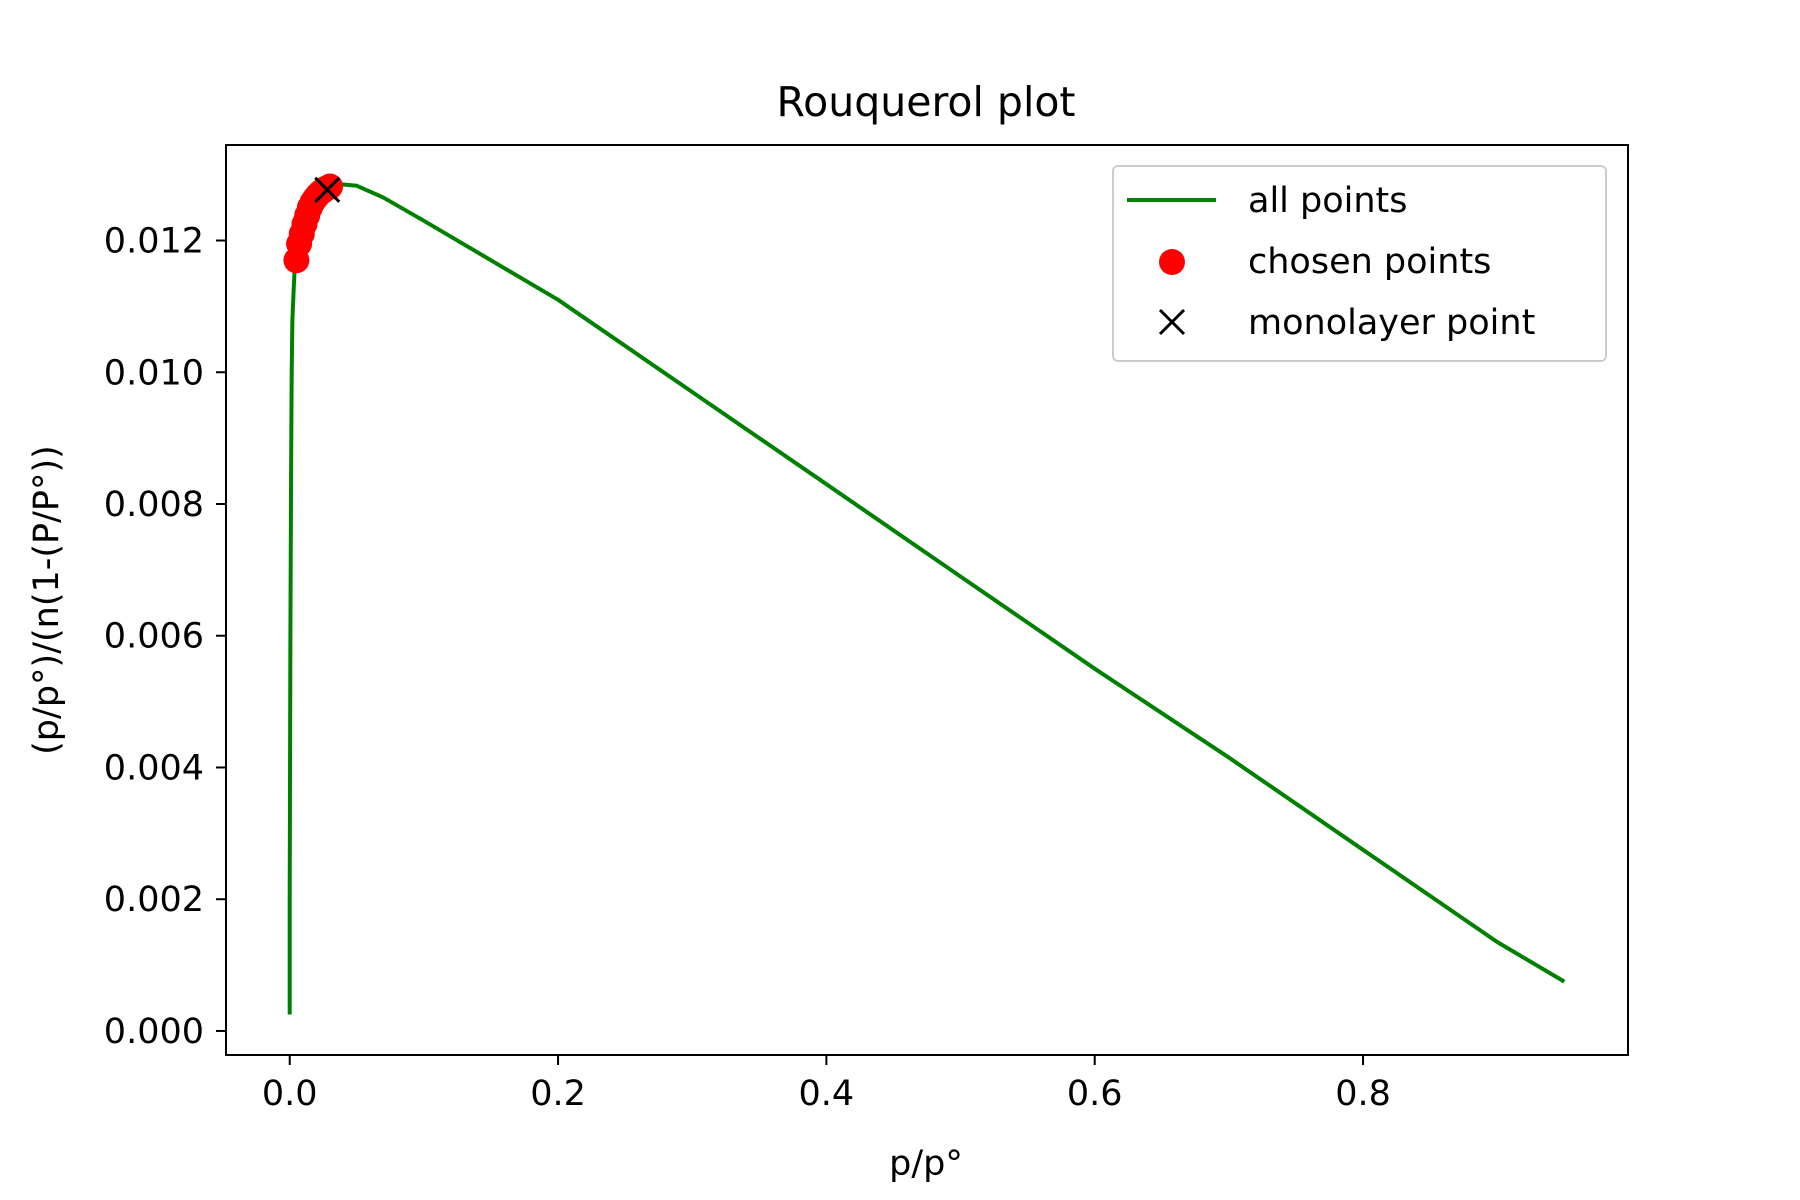  Describe the element at coordinates (1363, 1094) in the screenshot. I see `x-tick-label: 0.8` at that location.